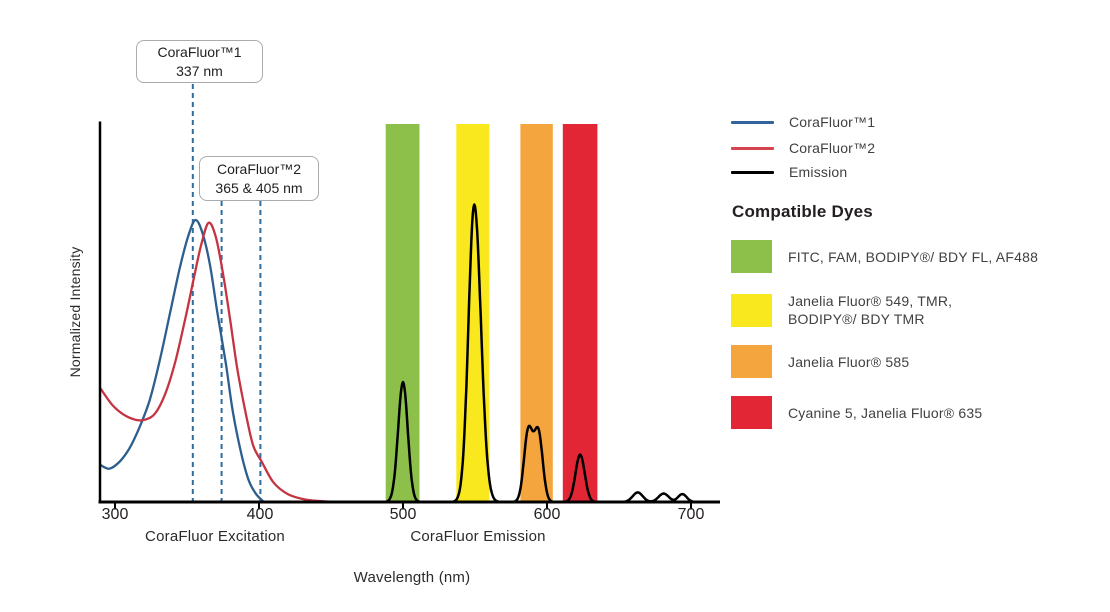  I want to click on section-label-emission: CoraFluor Emission, so click(478, 536).